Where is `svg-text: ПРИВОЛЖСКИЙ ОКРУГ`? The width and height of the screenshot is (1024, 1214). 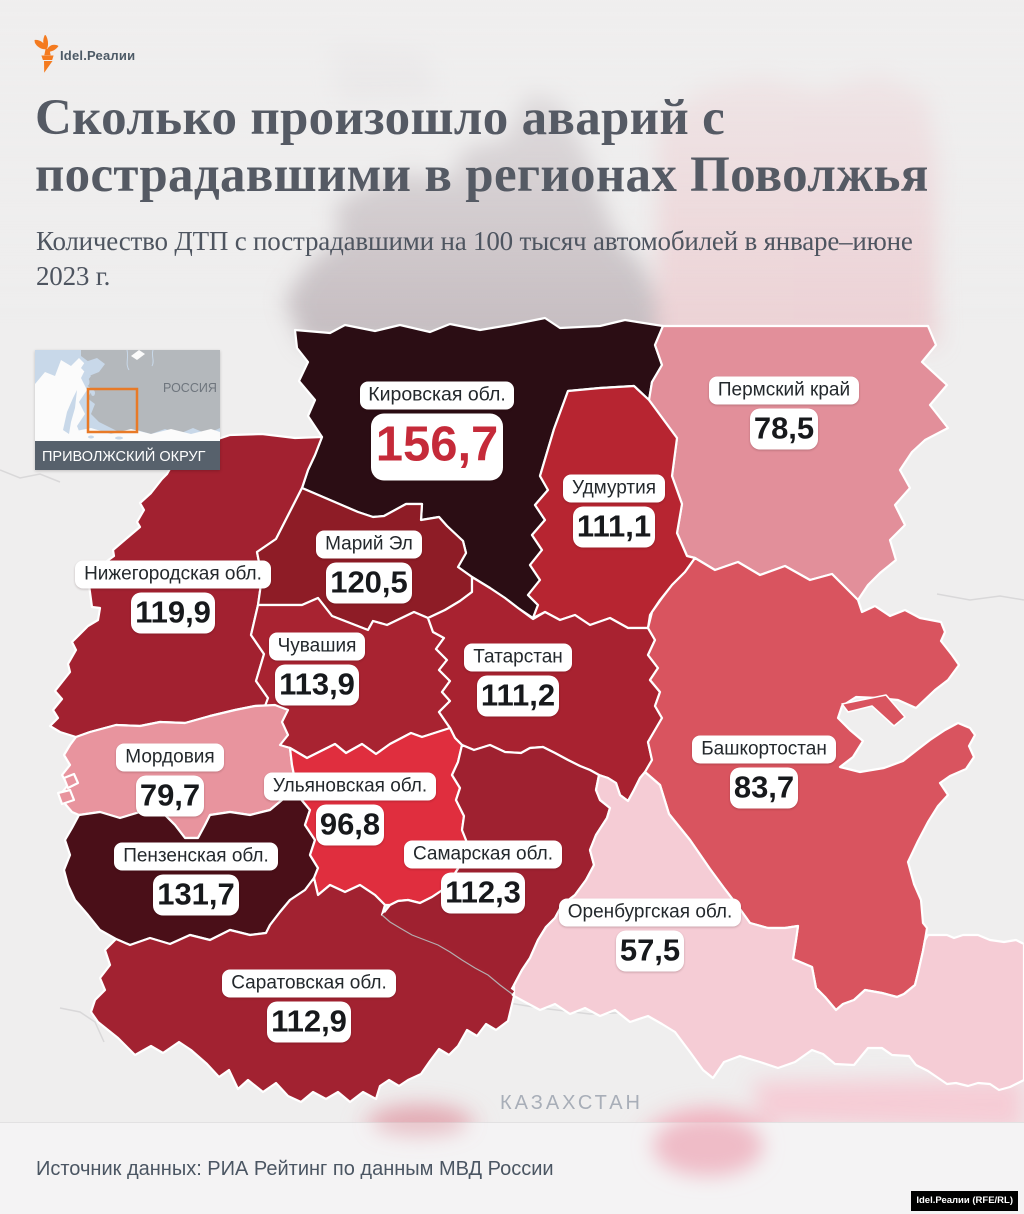 svg-text: ПРИВОЛЖСКИЙ ОКРУГ is located at coordinates (124, 456).